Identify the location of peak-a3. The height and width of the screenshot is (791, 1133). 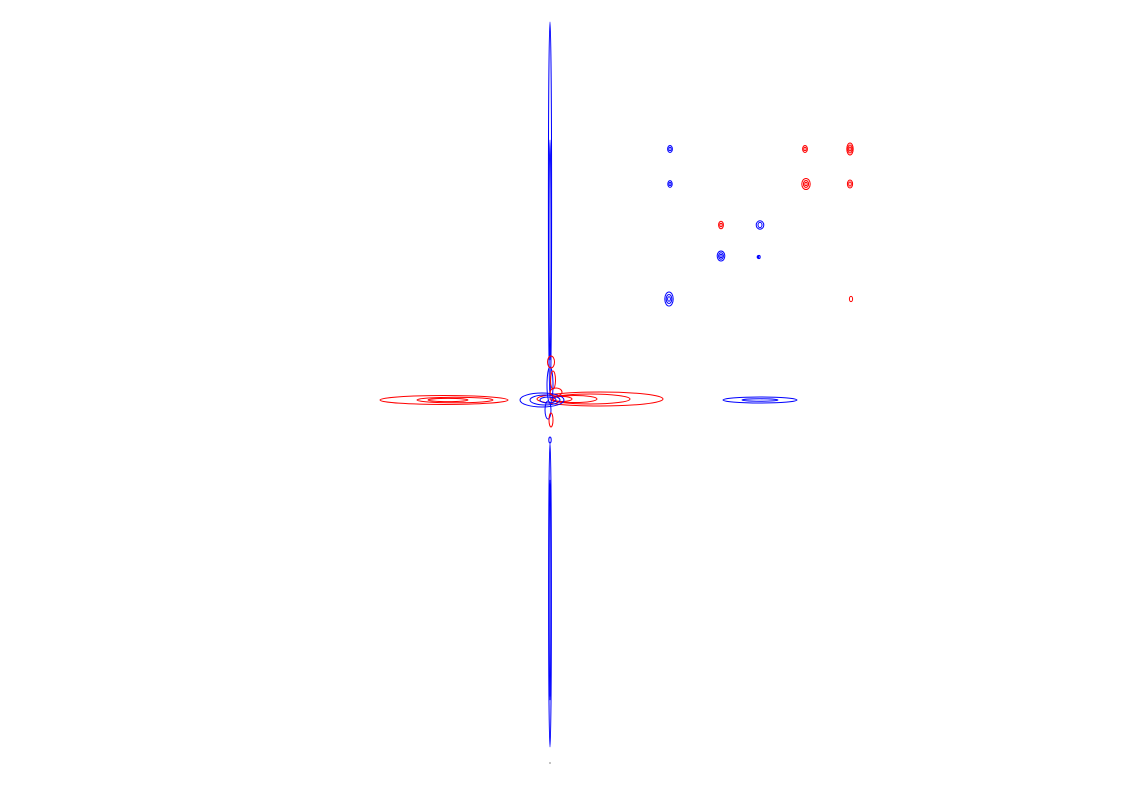
(850, 149).